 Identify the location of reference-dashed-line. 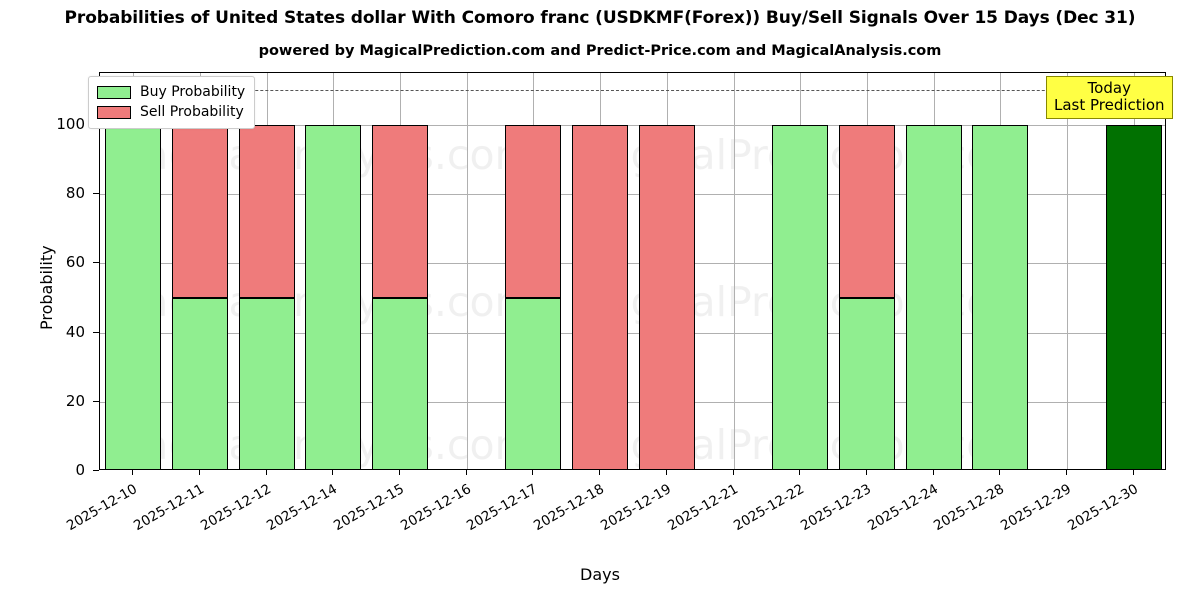
(632, 91).